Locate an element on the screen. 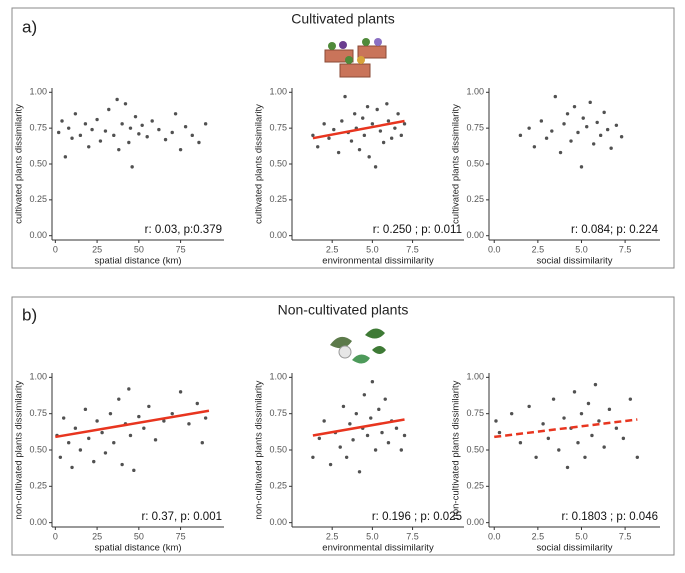 The image size is (685, 573). annotation: r: 0.196 ; p: 0.025 is located at coordinates (417, 517).